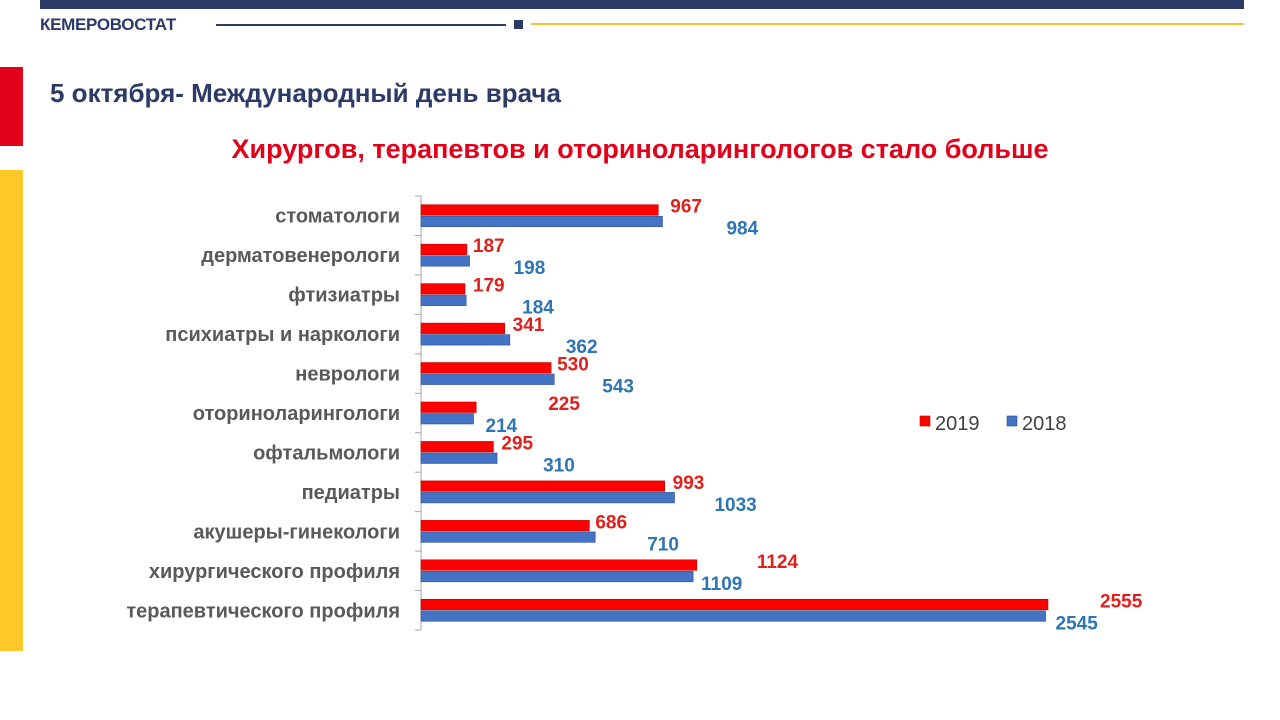 The image size is (1280, 720). What do you see at coordinates (296, 414) in the screenshot?
I see `category-label: оториноларингологи` at bounding box center [296, 414].